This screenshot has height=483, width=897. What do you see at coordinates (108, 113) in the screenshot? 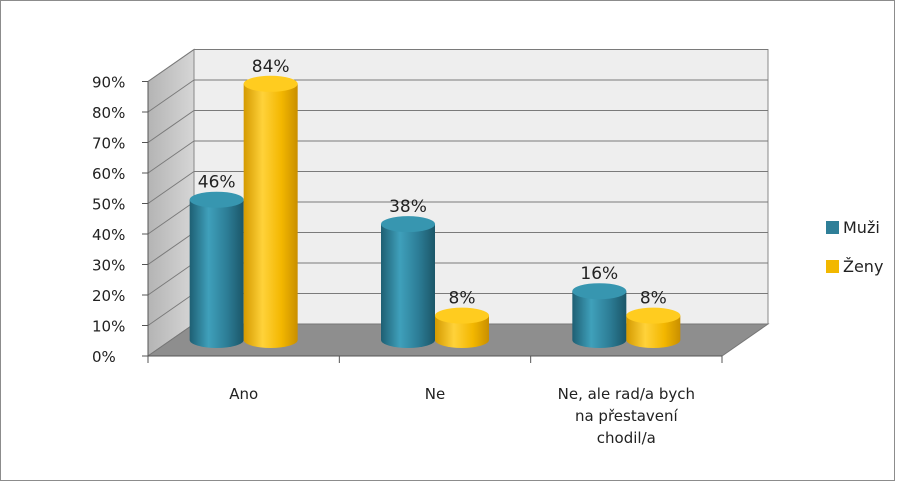
I see `y-tick-label: 80%` at bounding box center [108, 113].